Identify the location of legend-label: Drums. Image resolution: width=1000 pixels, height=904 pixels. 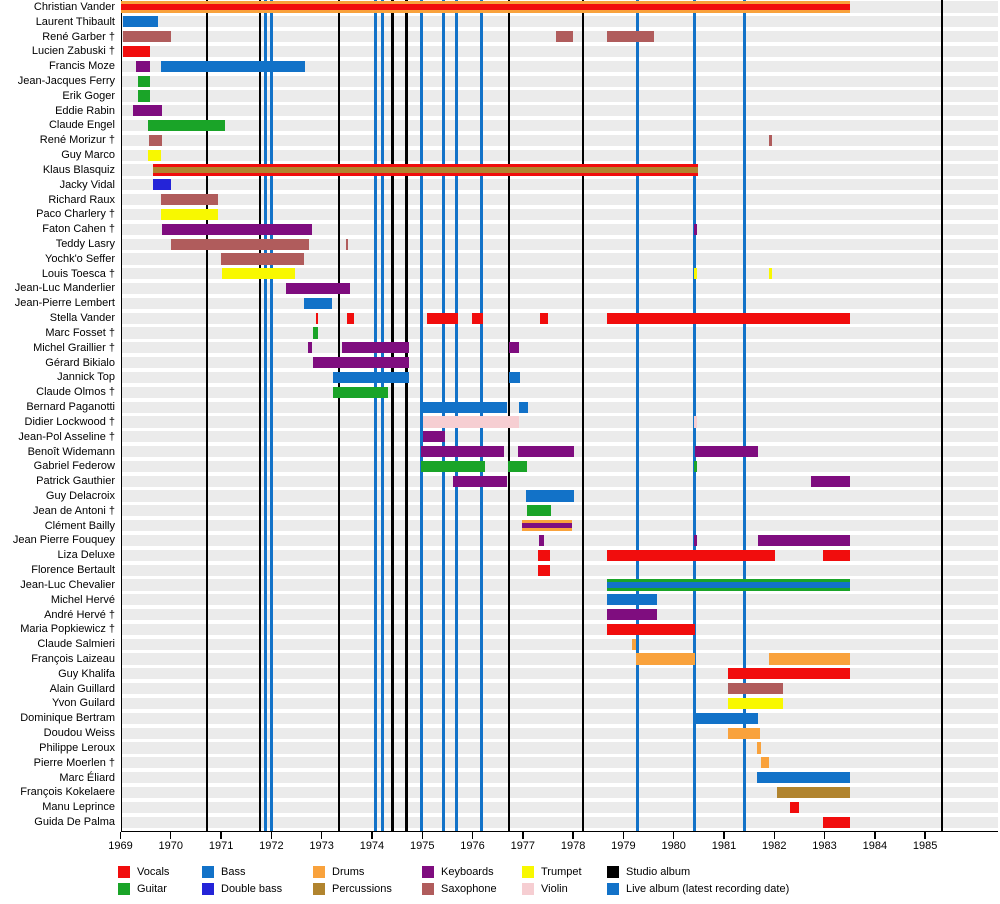
(348, 871).